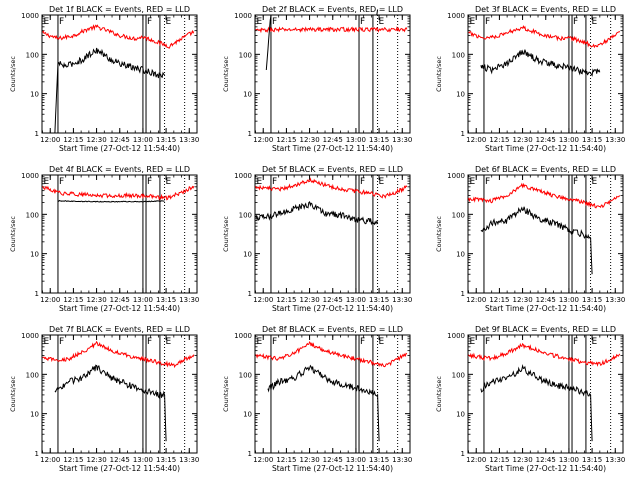 This screenshot has height=480, width=640. What do you see at coordinates (119, 169) in the screenshot?
I see `panel-title: Det 4f BLACK = Events, RED = LLD` at bounding box center [119, 169].